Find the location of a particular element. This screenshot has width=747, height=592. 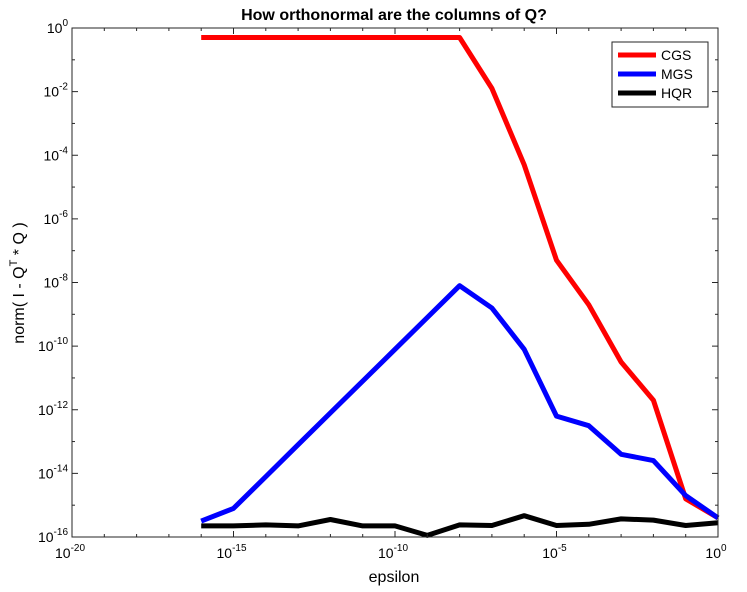

legend-label-cgs: CGS is located at coordinates (676, 55).